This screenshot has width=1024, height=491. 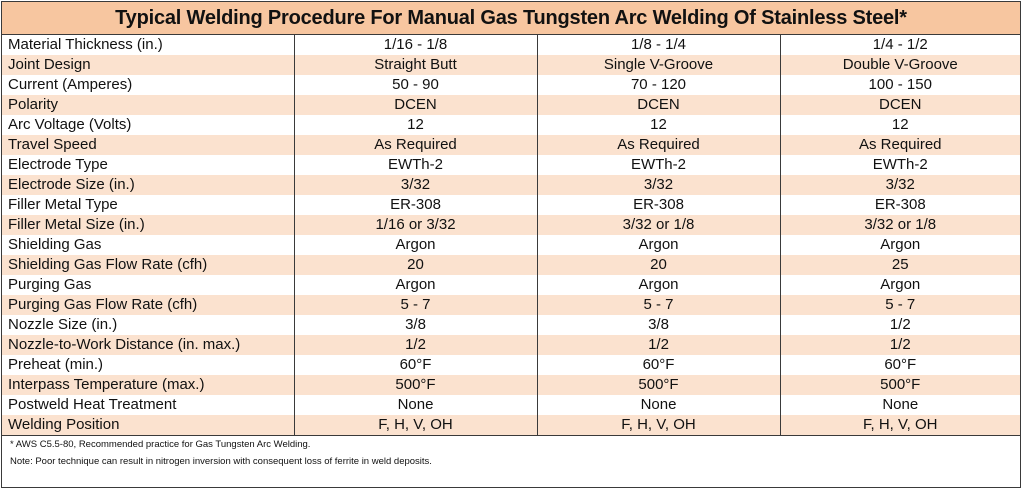 I want to click on row-label: Shielding Gas Flow Rate (cfh), so click(x=148, y=265).